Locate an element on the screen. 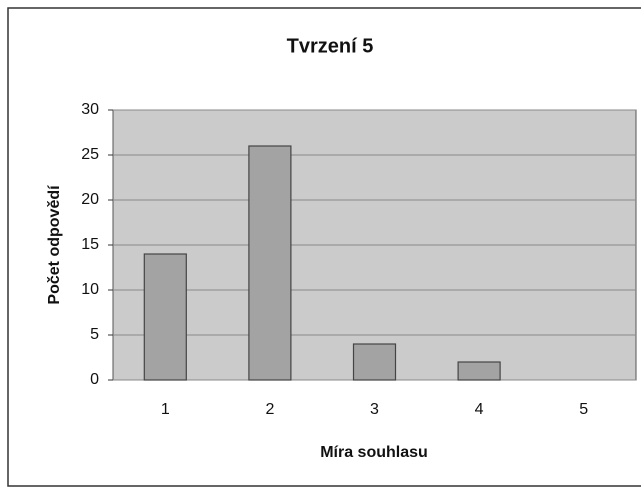 The height and width of the screenshot is (488, 641). x-axis-label: Míra souhlasu is located at coordinates (374, 452).